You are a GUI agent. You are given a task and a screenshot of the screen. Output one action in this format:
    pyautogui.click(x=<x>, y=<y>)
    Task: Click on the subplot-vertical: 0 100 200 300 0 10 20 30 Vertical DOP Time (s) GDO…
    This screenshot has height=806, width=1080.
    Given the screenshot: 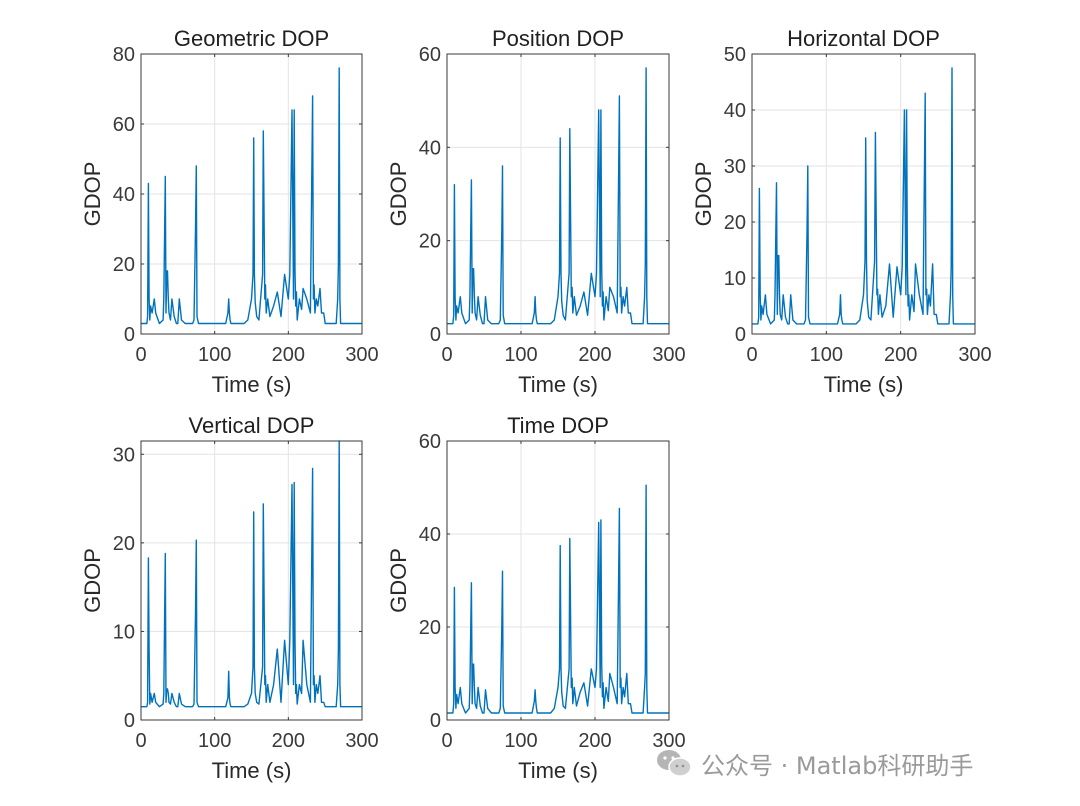 What is the action you would take?
    pyautogui.click(x=229, y=598)
    